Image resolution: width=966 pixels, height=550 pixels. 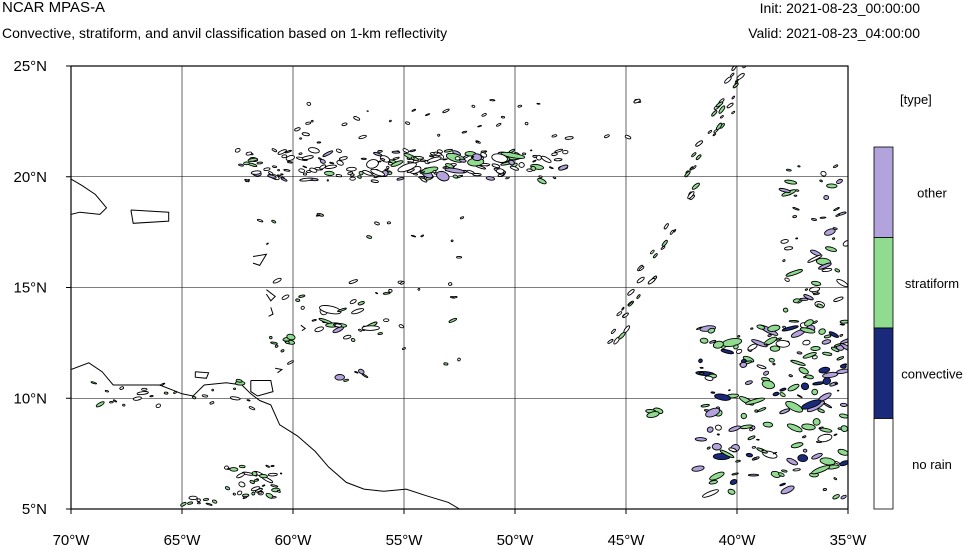 I want to click on coastline-martinique, so click(x=270, y=295).